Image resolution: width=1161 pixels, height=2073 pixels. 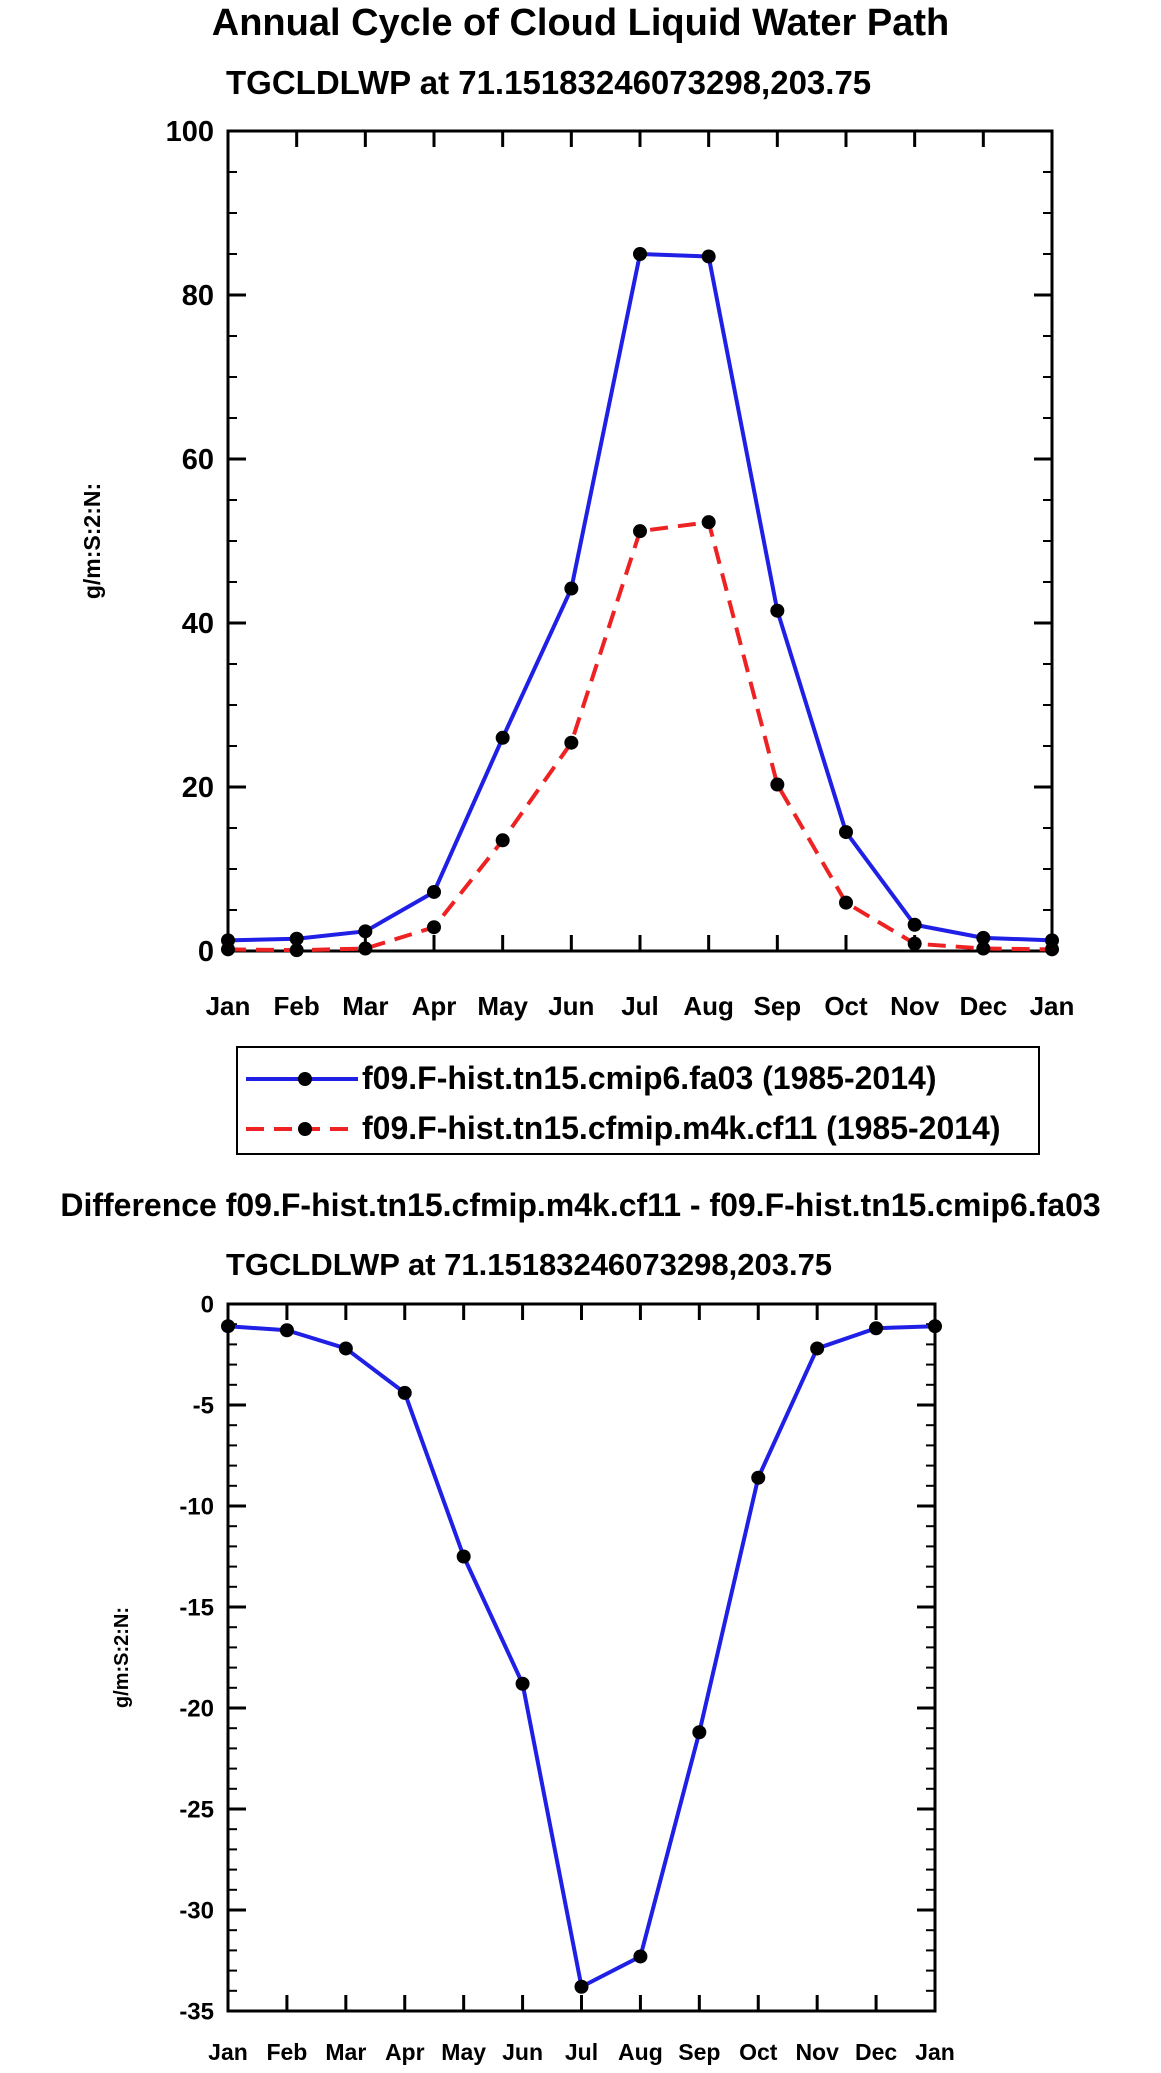 What do you see at coordinates (196, 2011) in the screenshot?
I see `y-tick-label: -35` at bounding box center [196, 2011].